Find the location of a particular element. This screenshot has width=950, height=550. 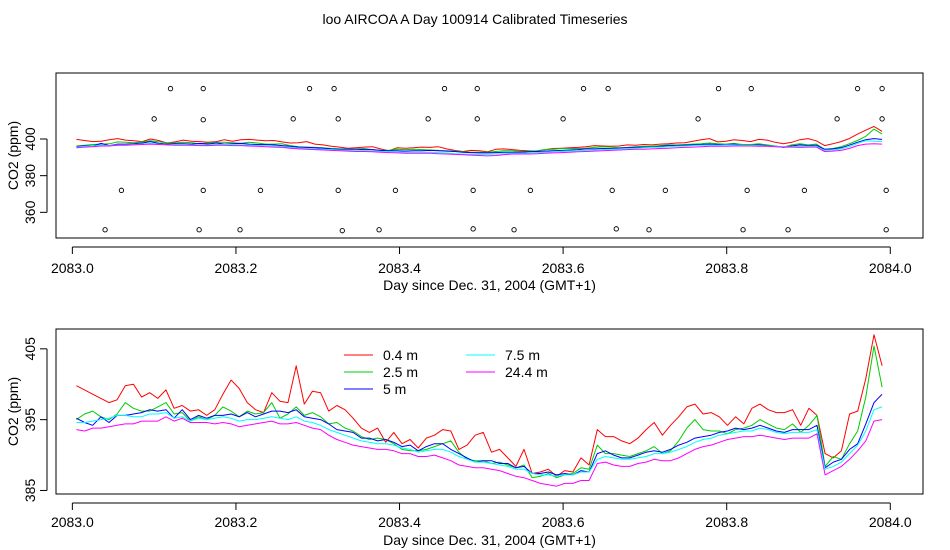

series-line-0-4-m is located at coordinates (479, 139).